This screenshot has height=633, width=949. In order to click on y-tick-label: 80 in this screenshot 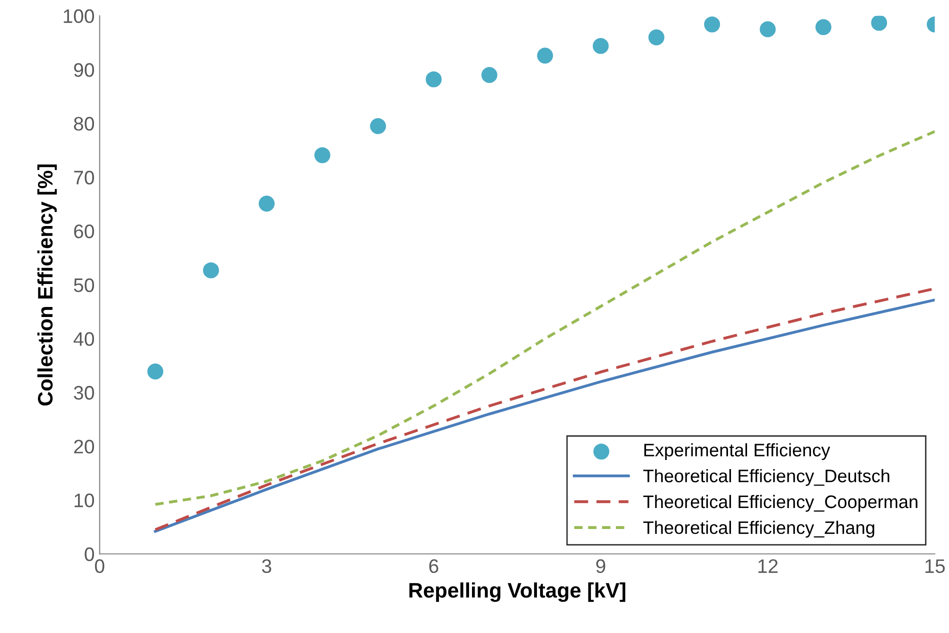, I will do `click(84, 123)`.